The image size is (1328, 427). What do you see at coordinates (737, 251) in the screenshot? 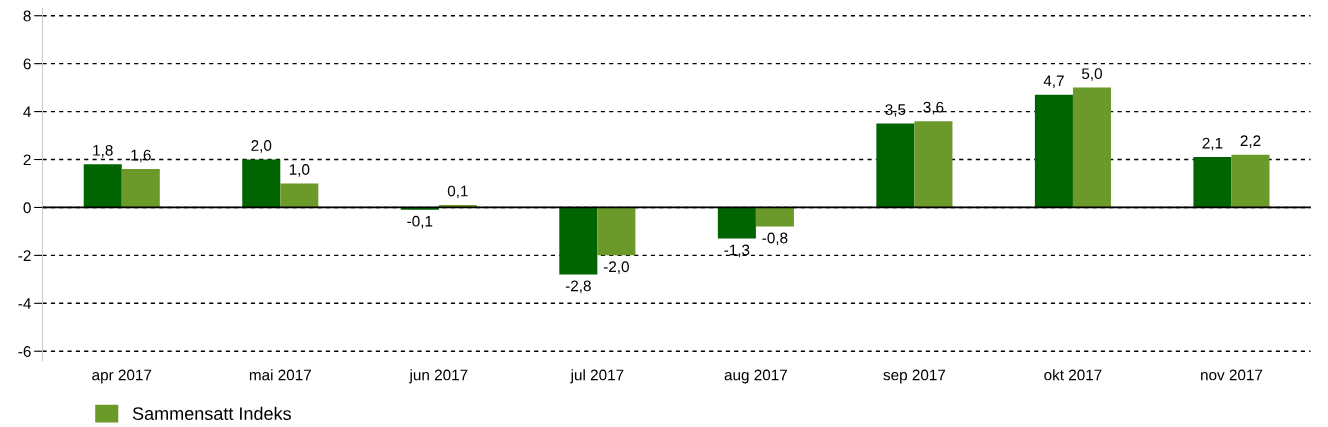
I see `data-label: -1,3` at bounding box center [737, 251].